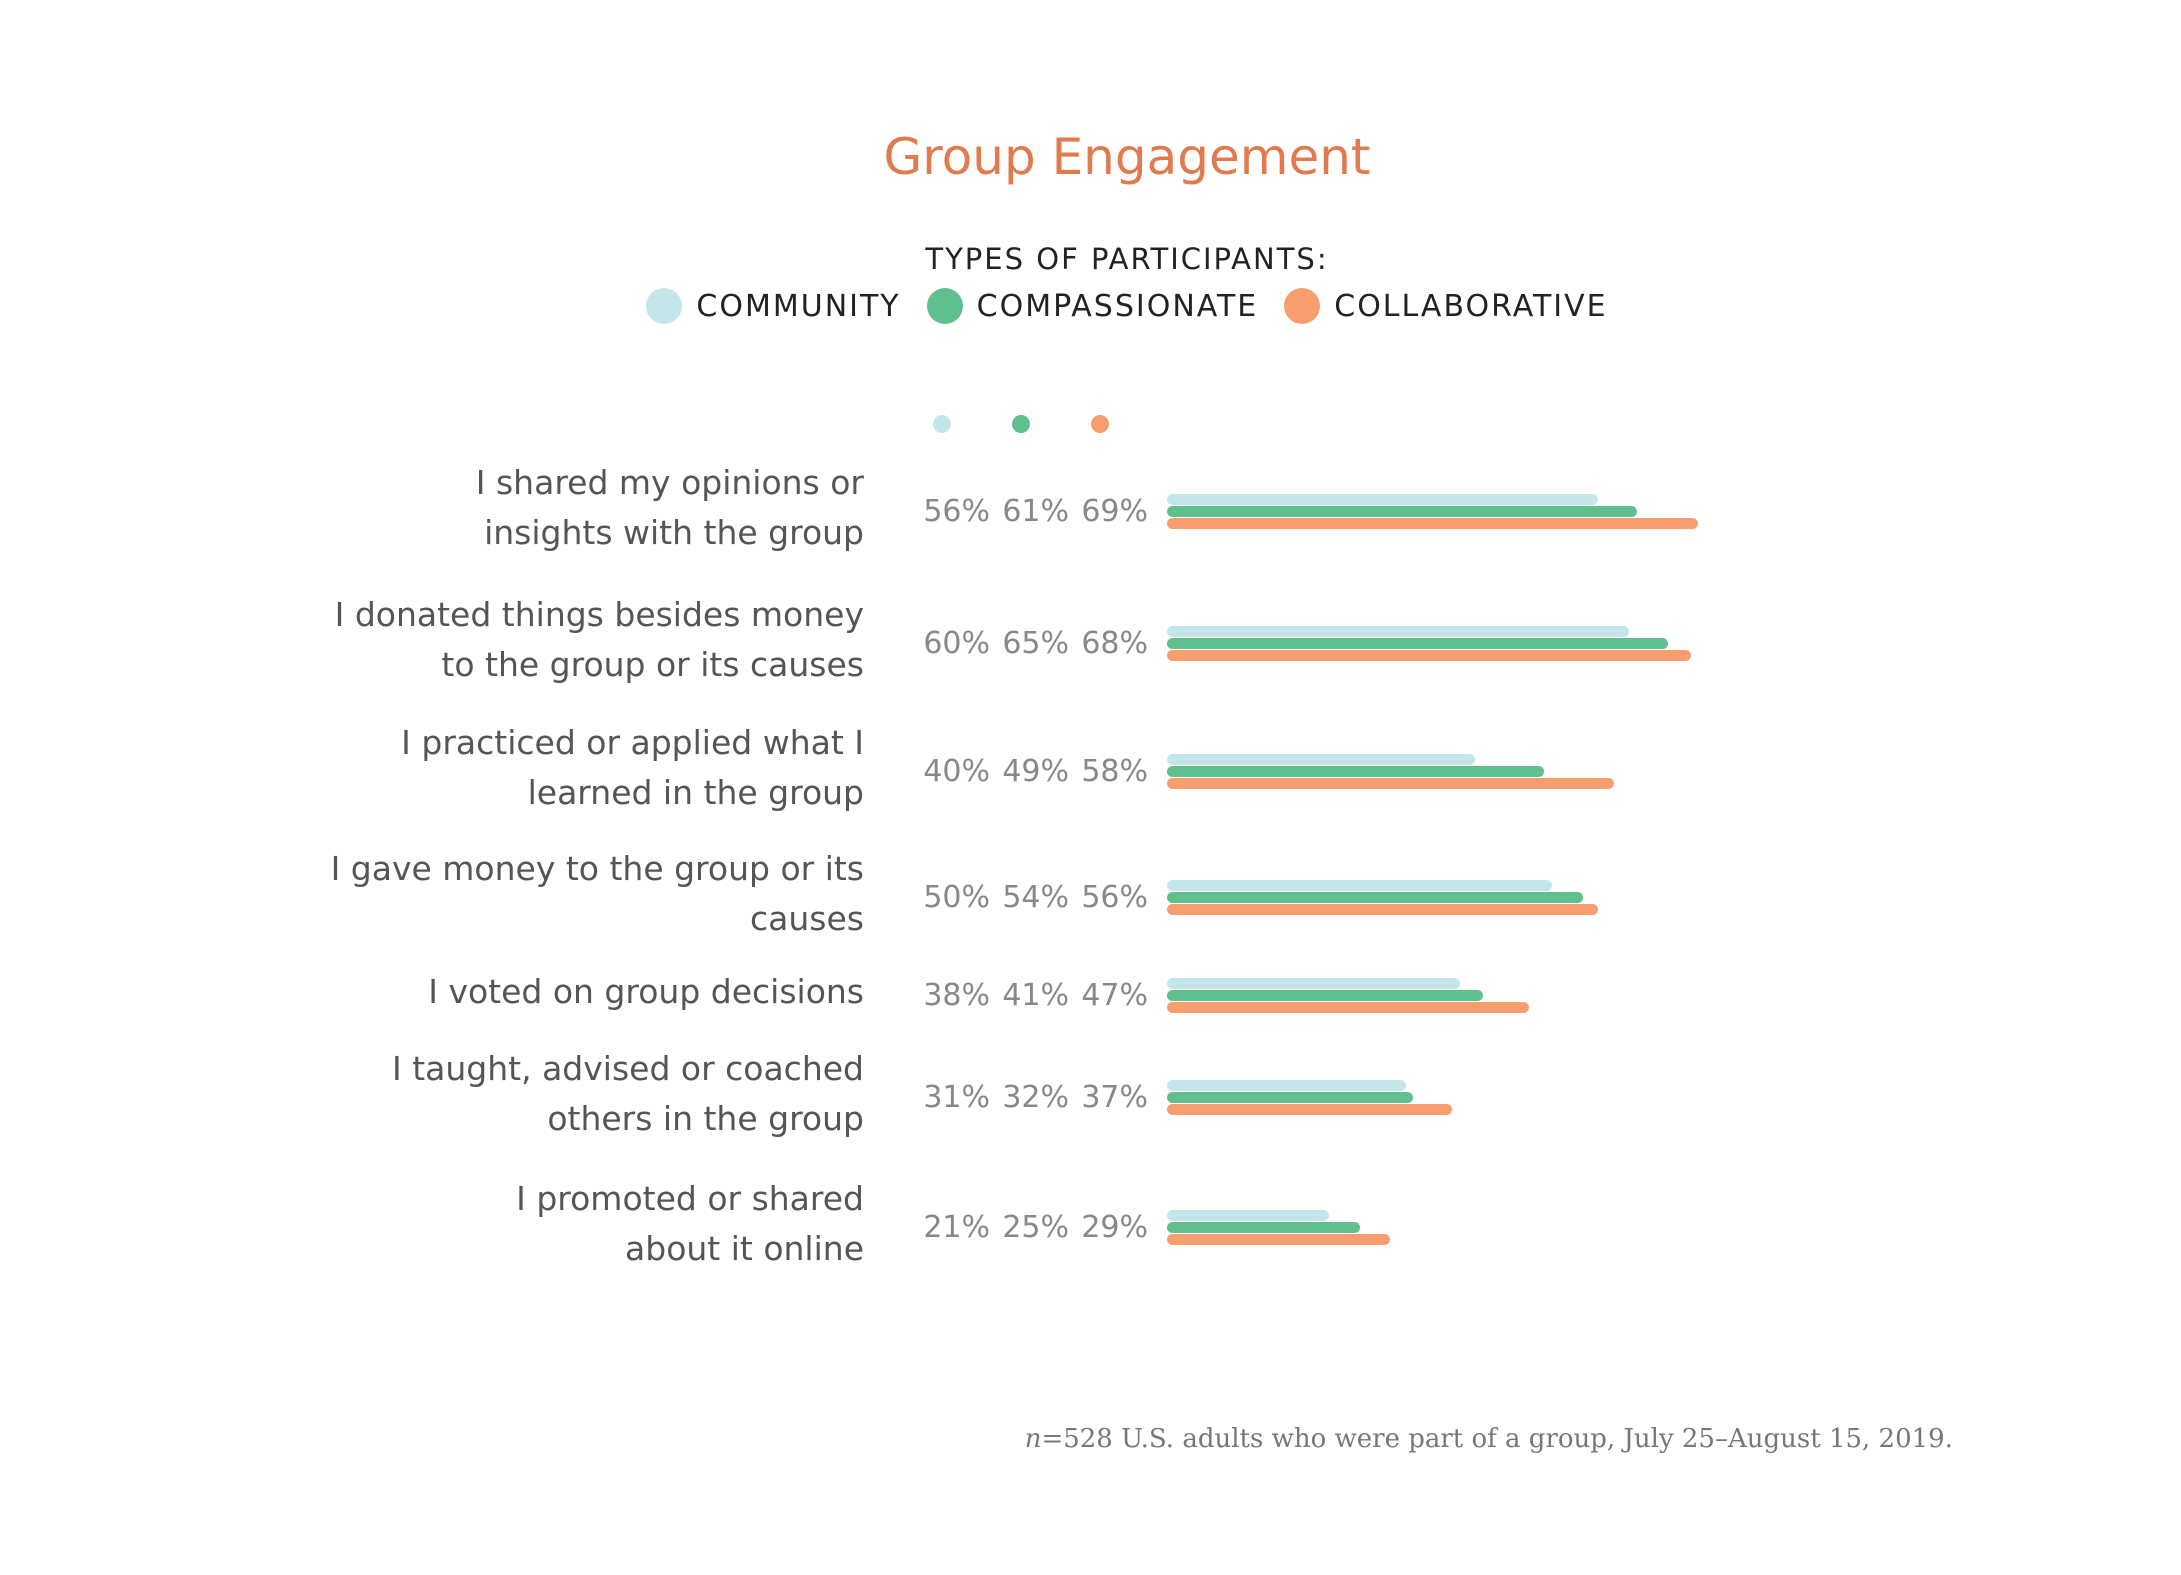  What do you see at coordinates (632, 742) in the screenshot?
I see `category-label-line: I practiced or applied what I` at bounding box center [632, 742].